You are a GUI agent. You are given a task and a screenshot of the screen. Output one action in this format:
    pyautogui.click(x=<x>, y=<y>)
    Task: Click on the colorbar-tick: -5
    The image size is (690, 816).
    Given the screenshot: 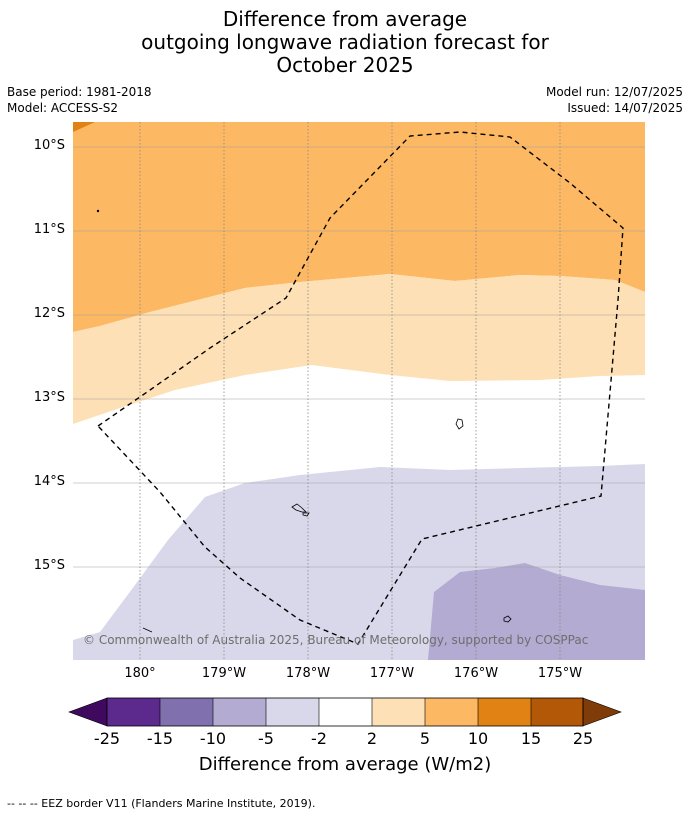 What is the action you would take?
    pyautogui.click(x=266, y=738)
    